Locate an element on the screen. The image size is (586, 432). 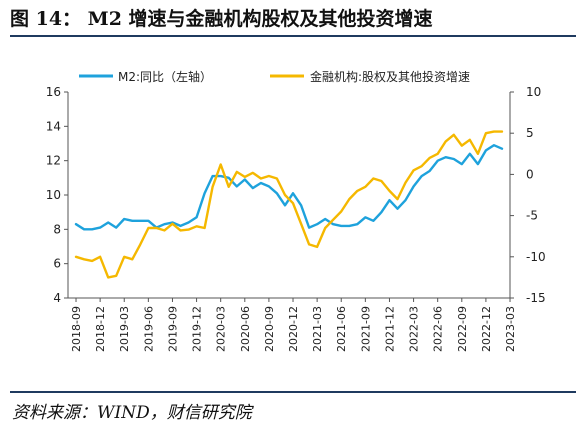
x-tick-label: 2022-12 is located at coordinates (486, 329).